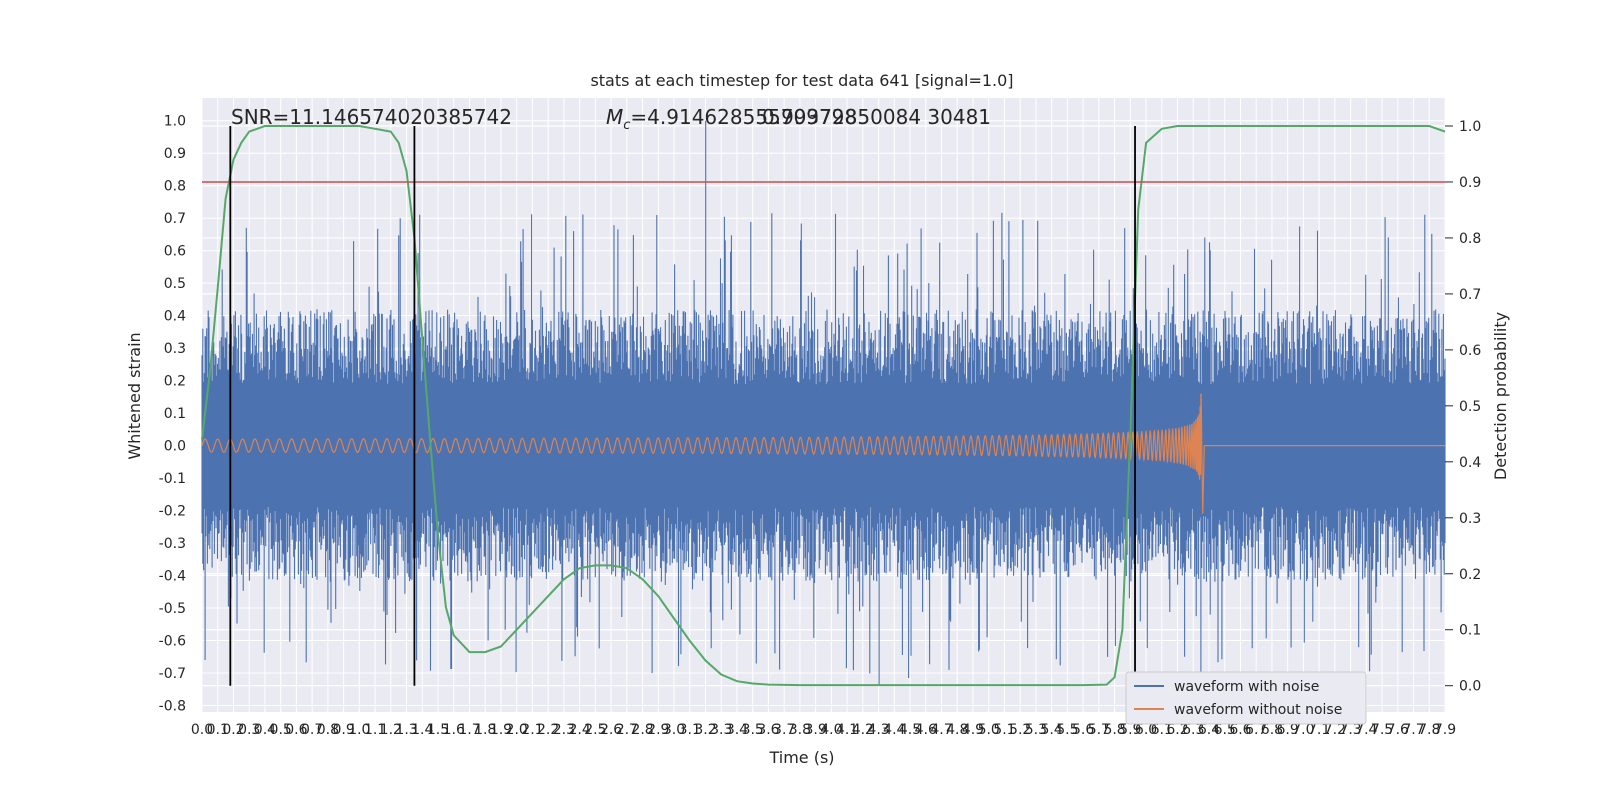  Describe the element at coordinates (1470, 575) in the screenshot. I see `y2-tick-label: 0.2` at that location.